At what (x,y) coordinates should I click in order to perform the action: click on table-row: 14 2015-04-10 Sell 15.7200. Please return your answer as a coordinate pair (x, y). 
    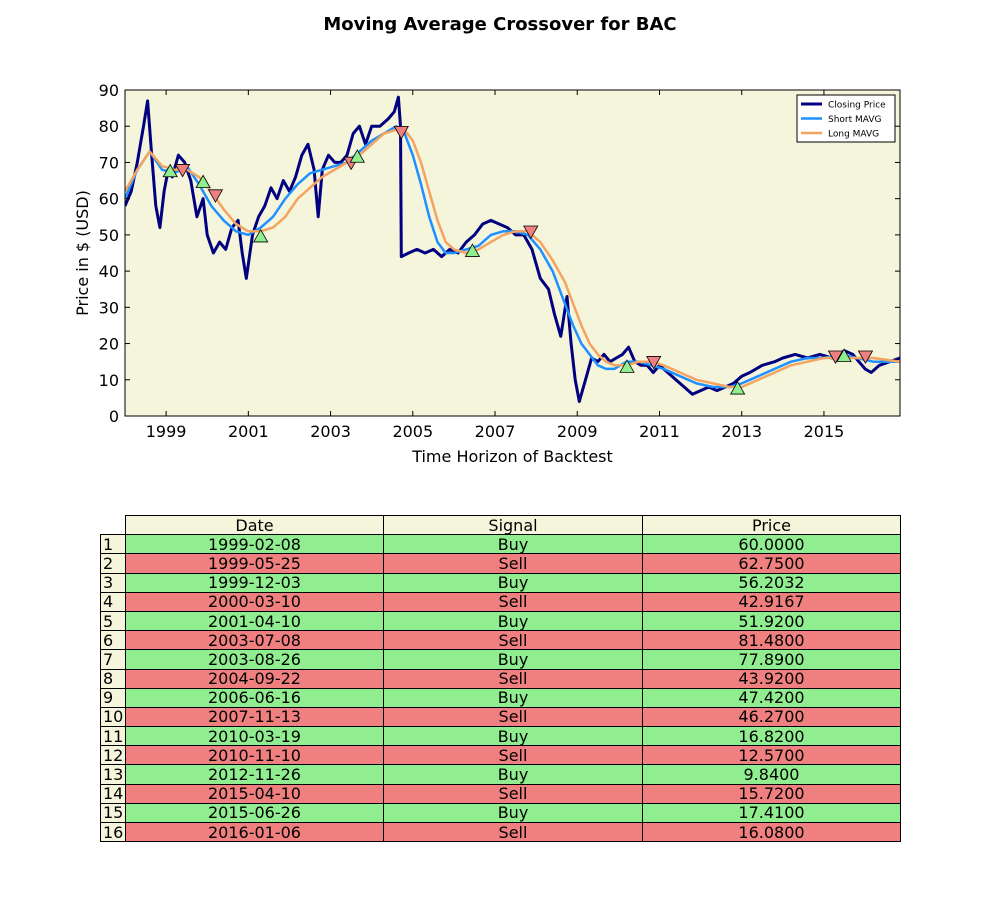
    Looking at the image, I should click on (500, 793).